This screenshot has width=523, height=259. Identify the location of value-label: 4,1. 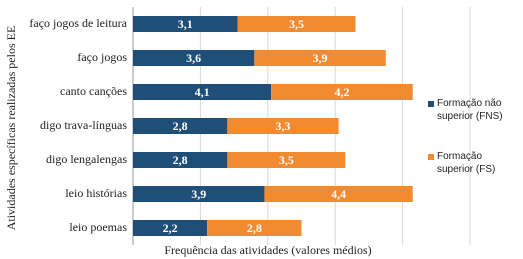
(202, 92).